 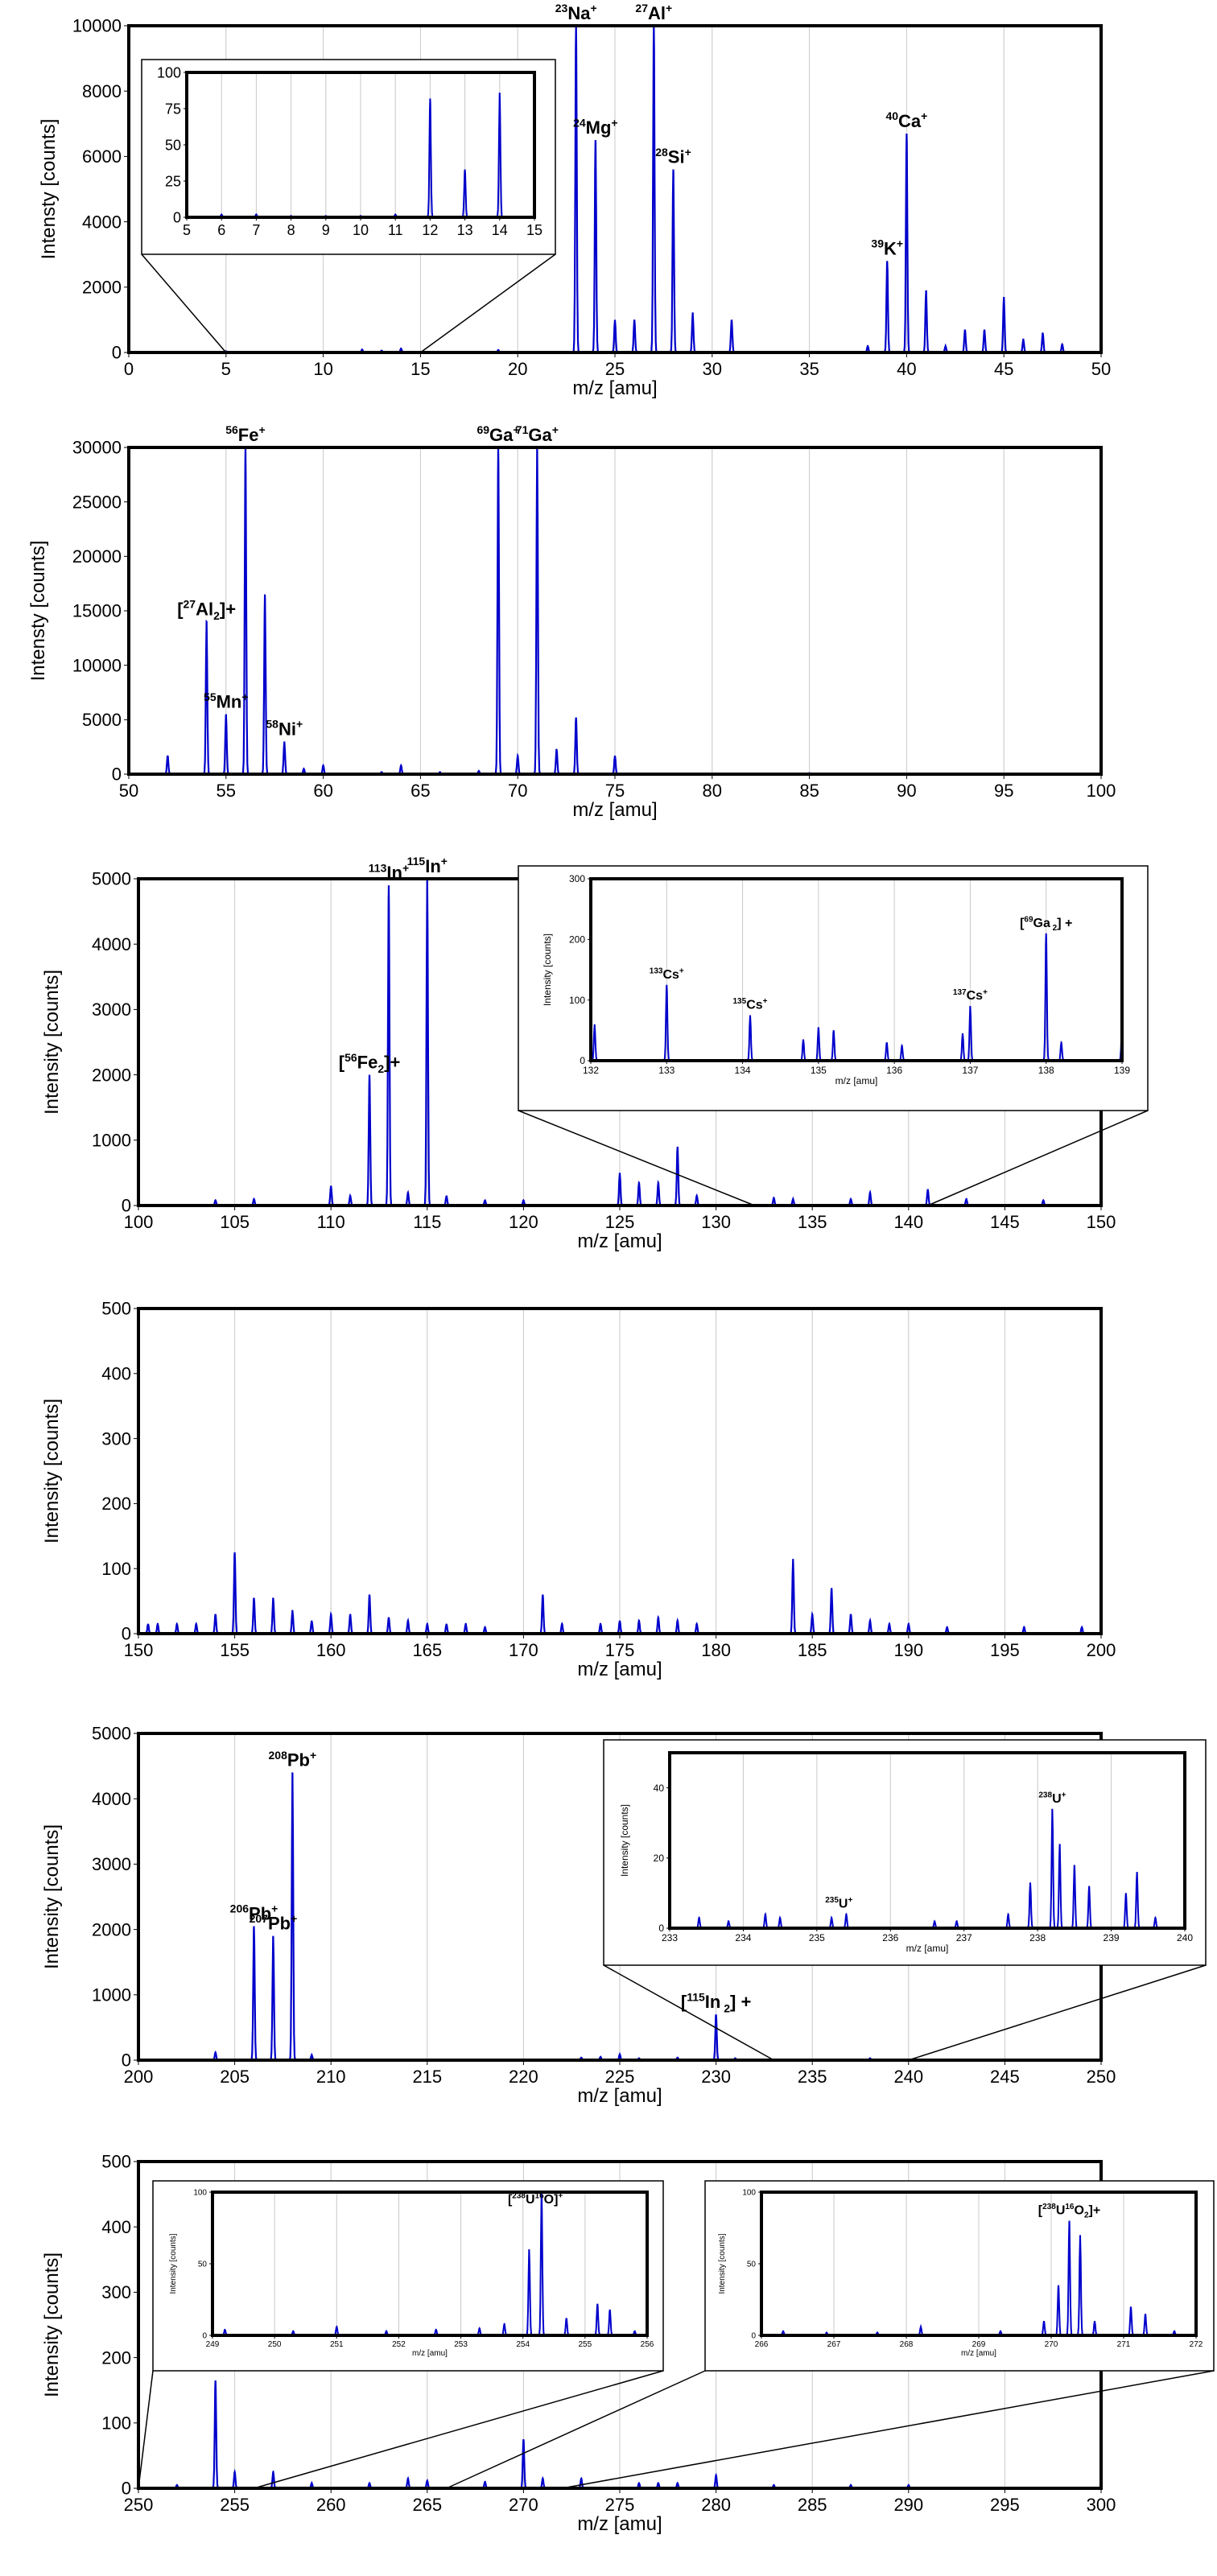 What do you see at coordinates (620, 1650) in the screenshot?
I see `chart4-x-tick-label: 175` at bounding box center [620, 1650].